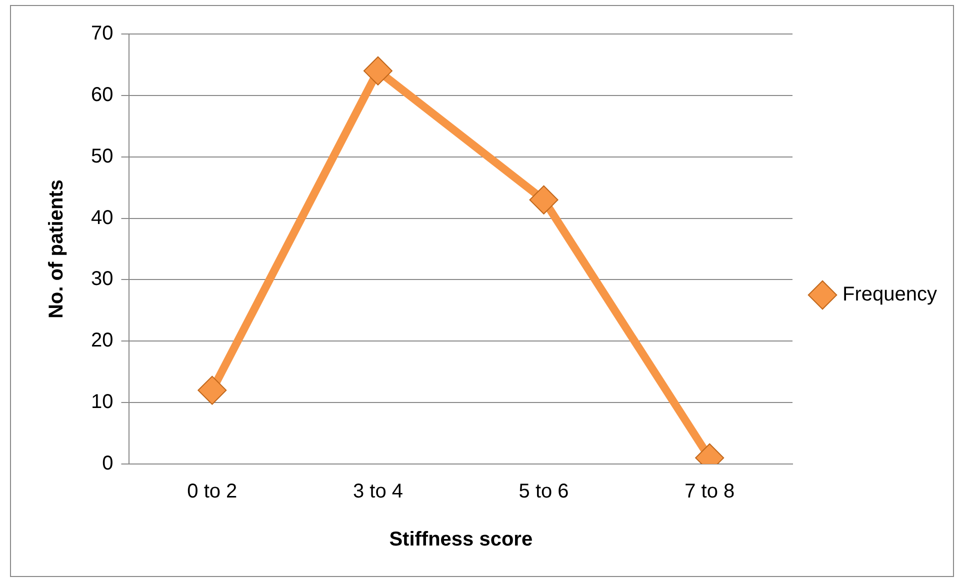 The image size is (958, 581). What do you see at coordinates (102, 402) in the screenshot?
I see `y-tick-label: 10` at bounding box center [102, 402].